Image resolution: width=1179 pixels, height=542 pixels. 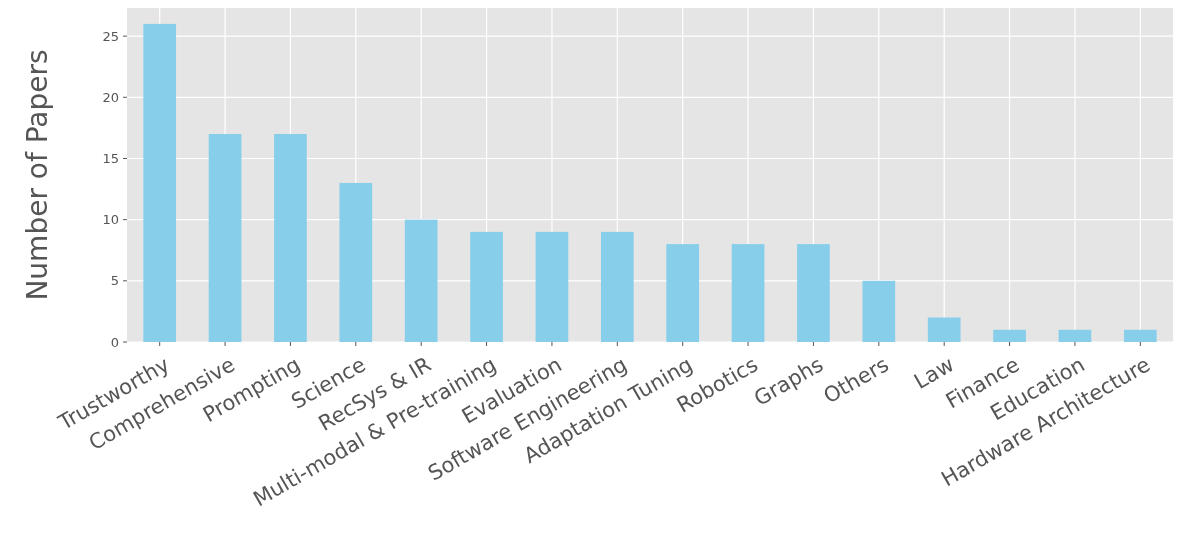 I want to click on y-tick-label: 5, so click(x=114, y=281).